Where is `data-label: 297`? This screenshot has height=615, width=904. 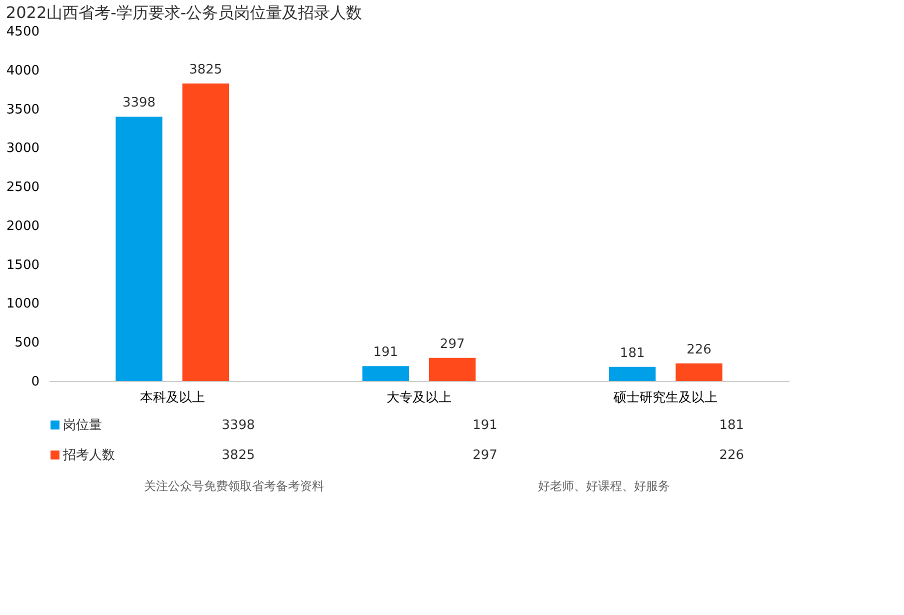 data-label: 297 is located at coordinates (485, 455).